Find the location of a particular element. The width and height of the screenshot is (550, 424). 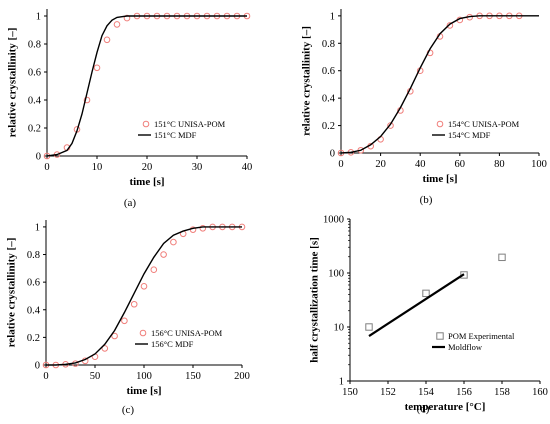

x-tick-label: 60 is located at coordinates (460, 164).